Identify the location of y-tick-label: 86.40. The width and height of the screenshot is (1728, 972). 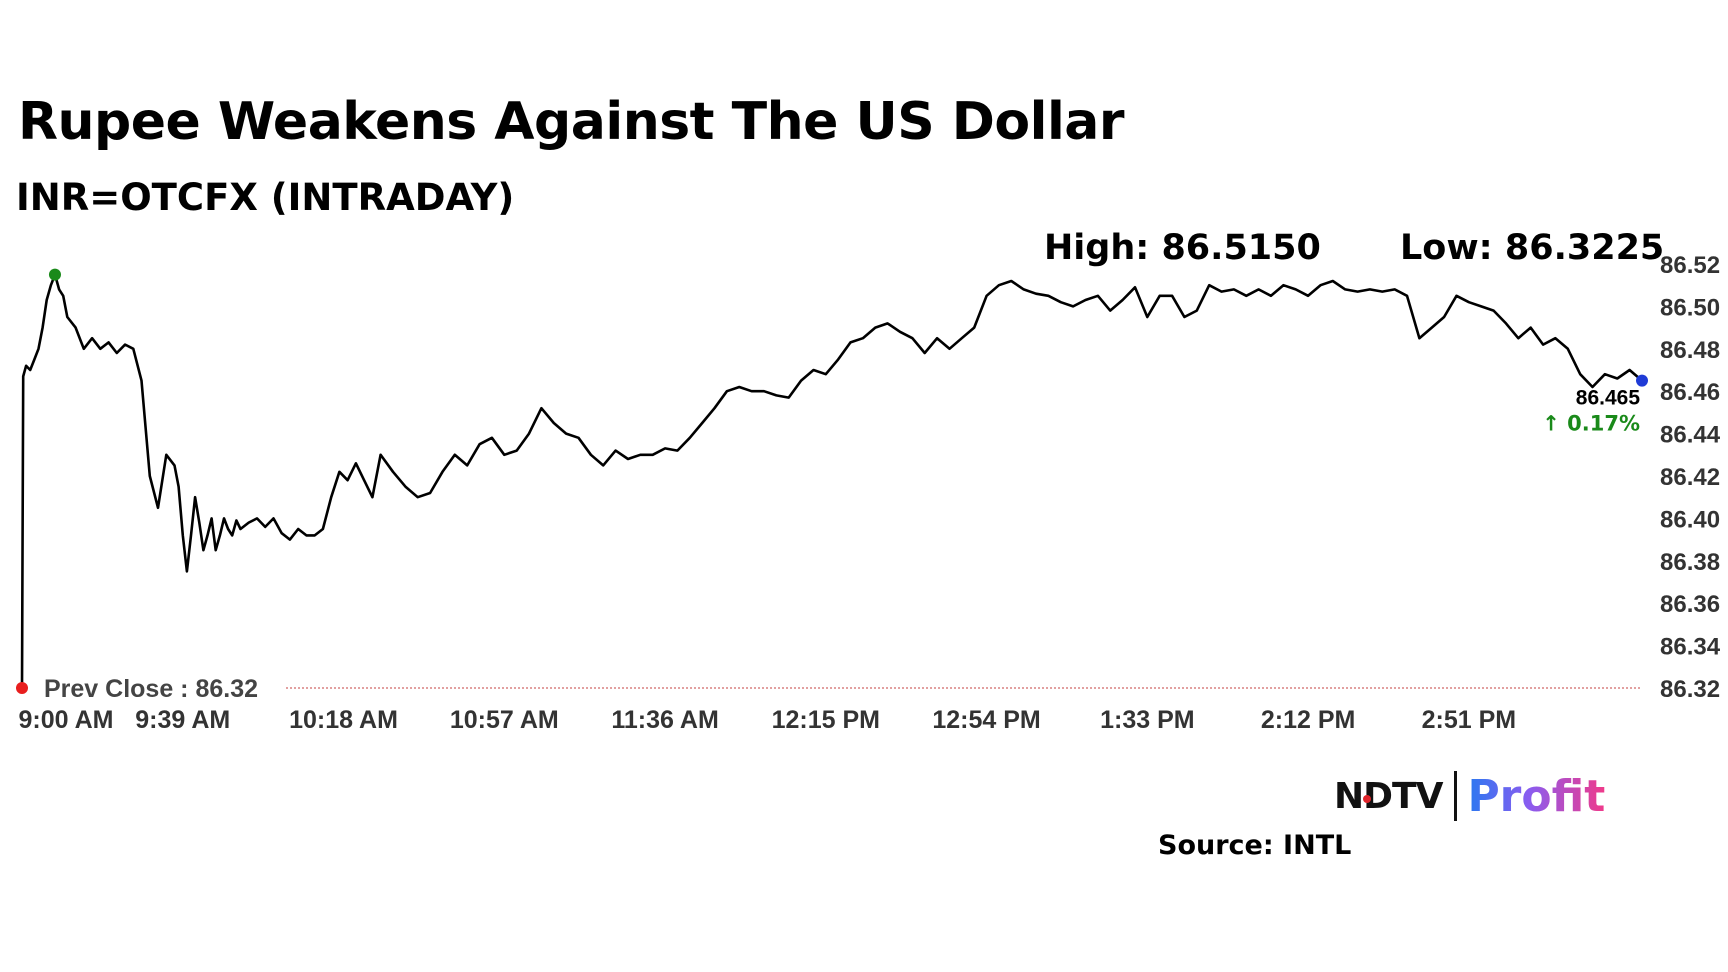
(1690, 519).